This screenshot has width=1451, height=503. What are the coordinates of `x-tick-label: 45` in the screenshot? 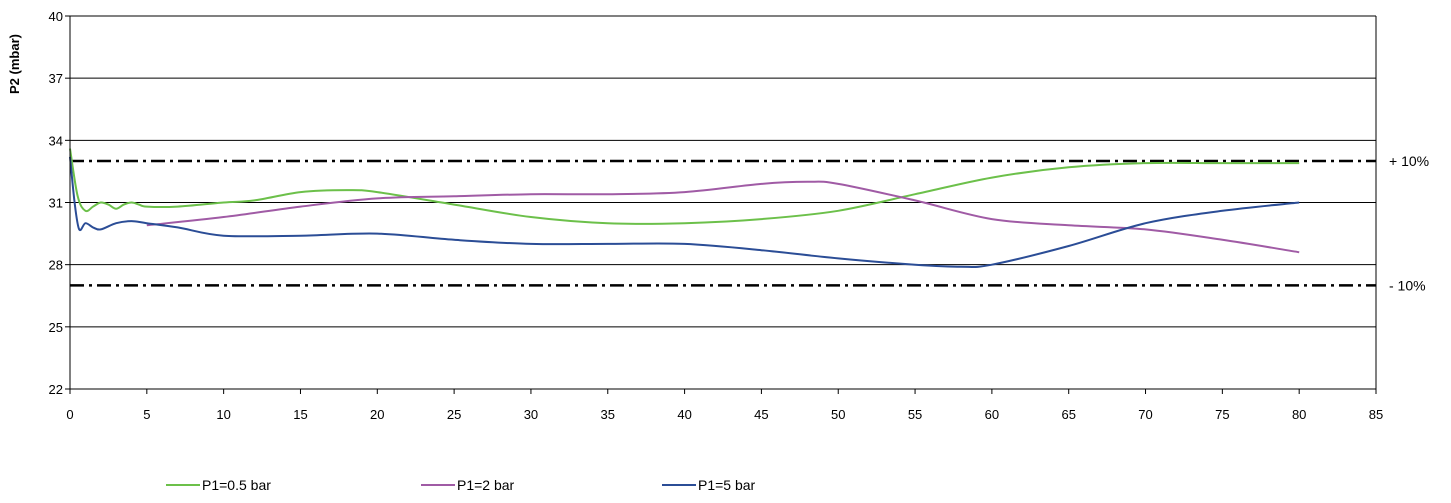 It's located at (761, 414).